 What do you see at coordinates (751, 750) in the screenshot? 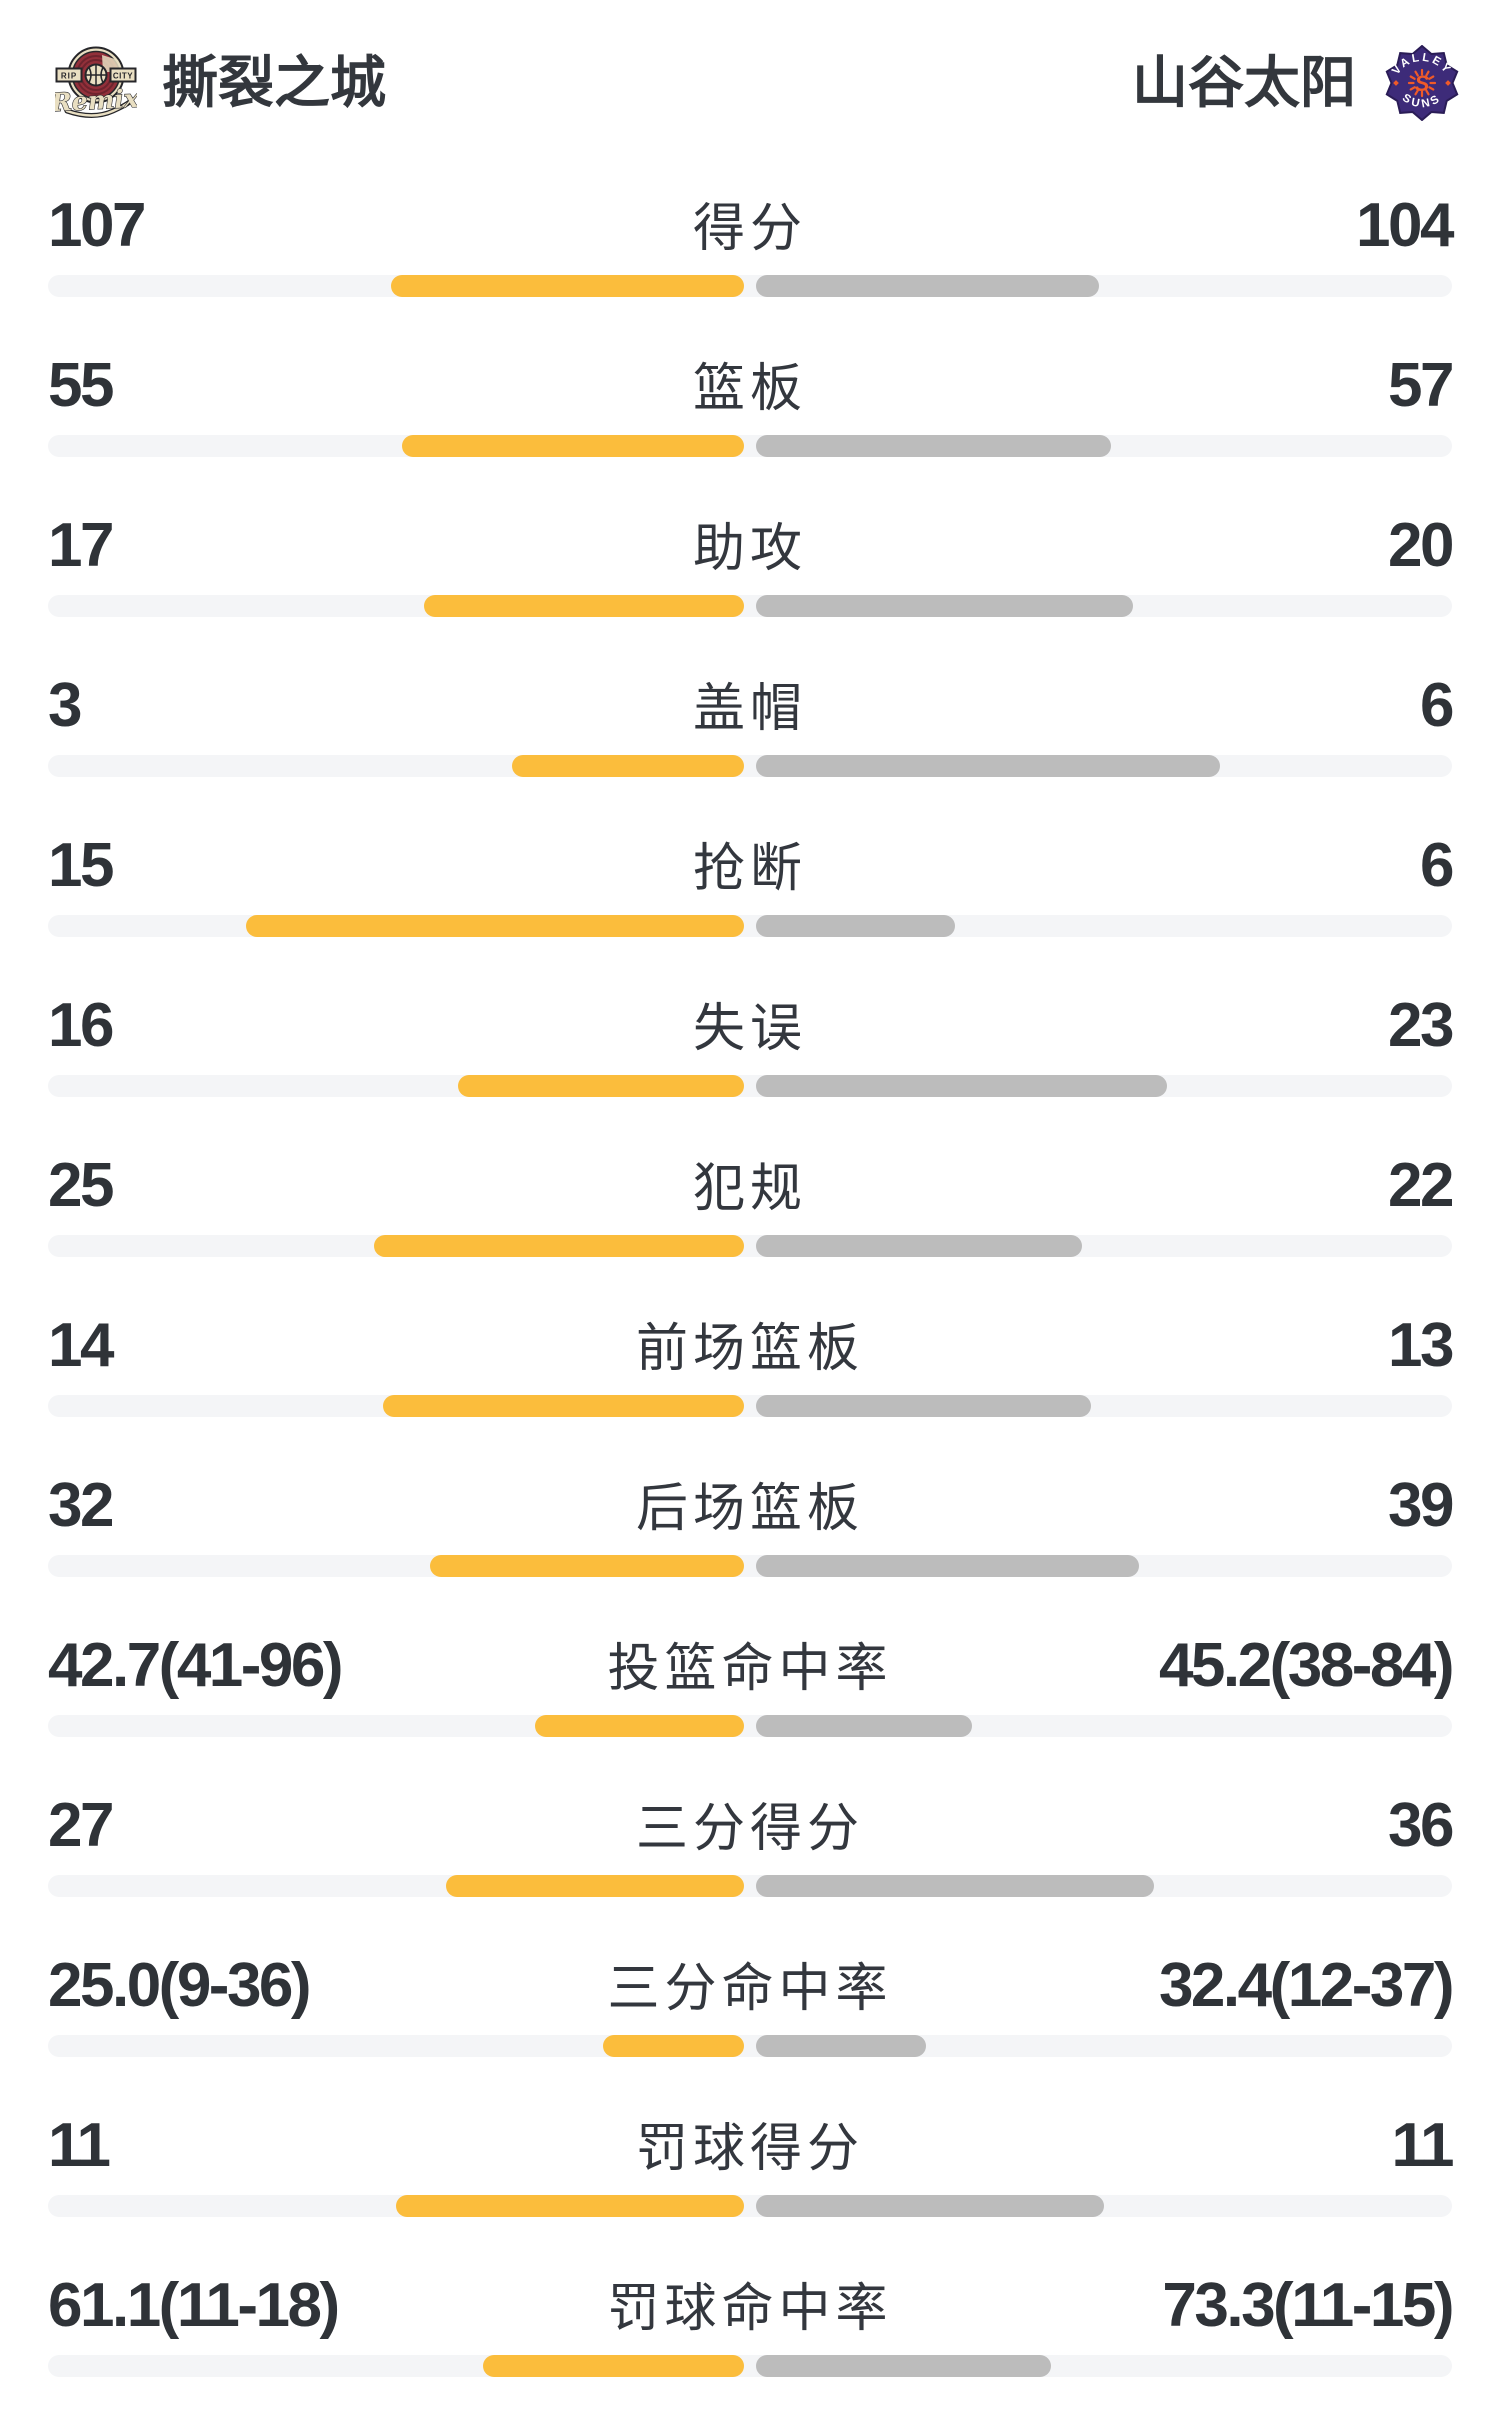
I see `stat-row: 3 盖帽 6` at bounding box center [751, 750].